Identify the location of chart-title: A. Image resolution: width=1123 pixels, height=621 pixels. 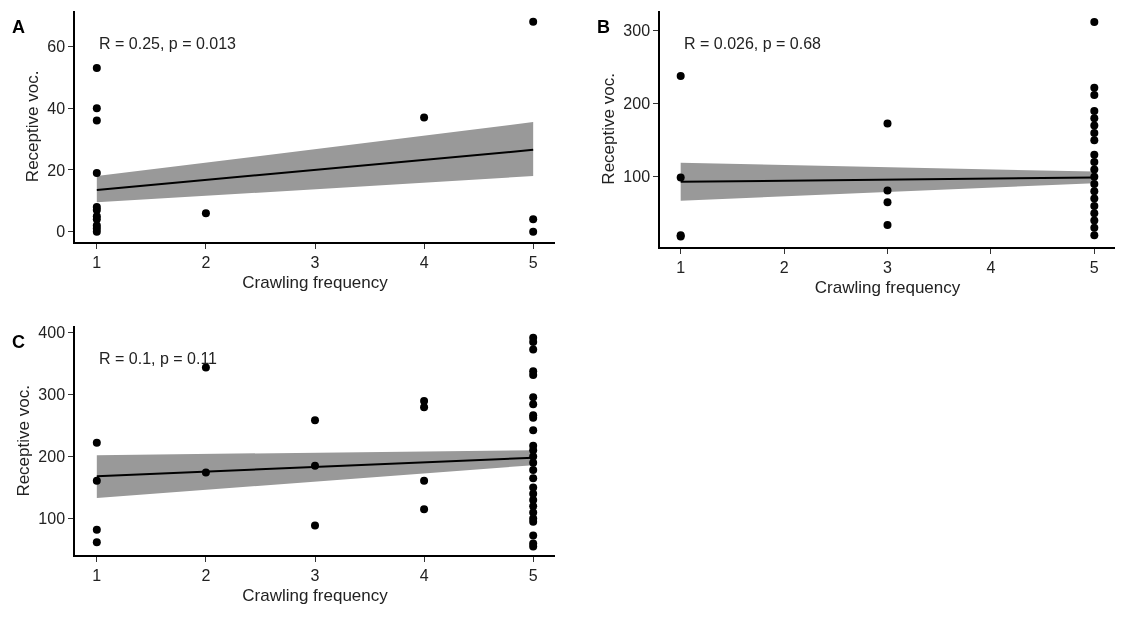
(18, 27).